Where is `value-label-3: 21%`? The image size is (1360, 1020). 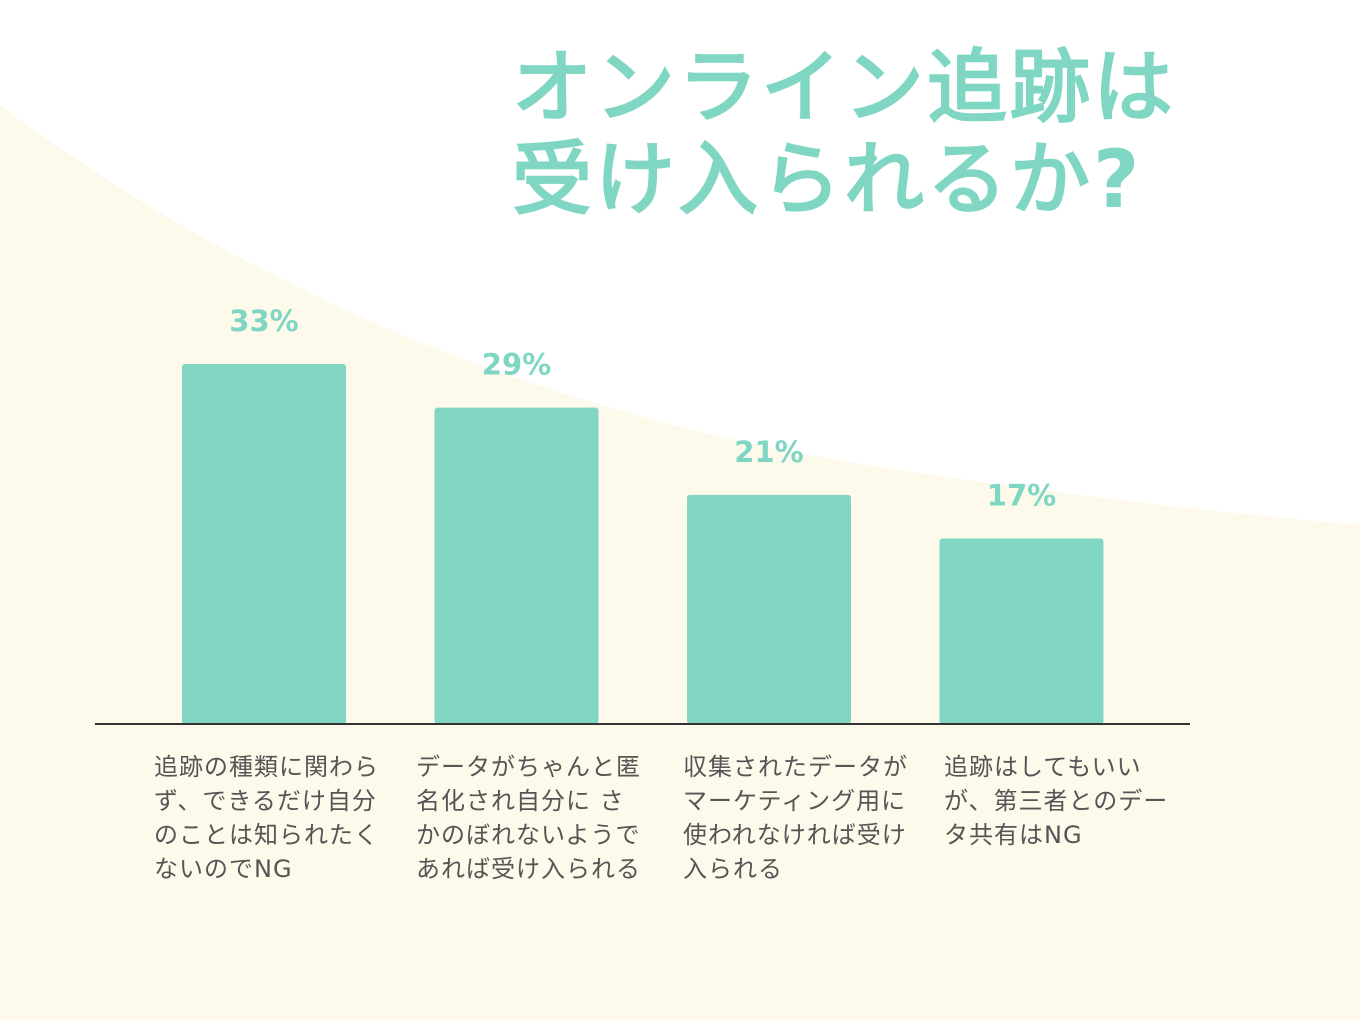 value-label-3: 21% is located at coordinates (768, 452).